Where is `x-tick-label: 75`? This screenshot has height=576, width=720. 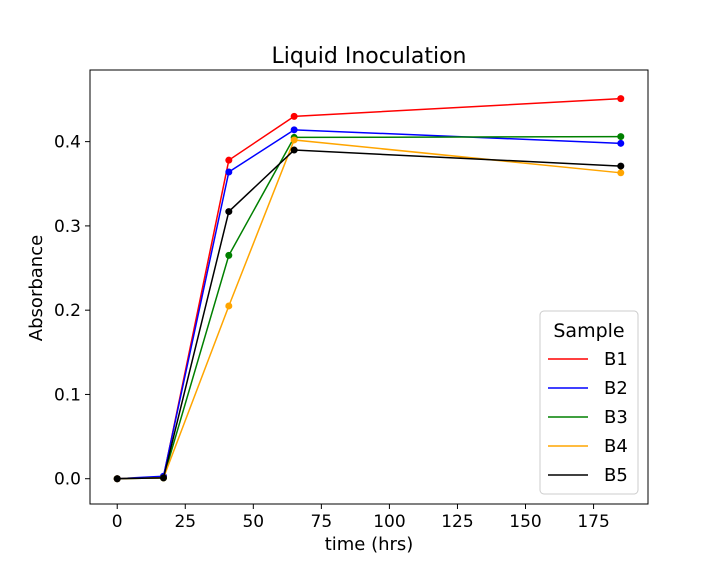
x-tick-label: 75 is located at coordinates (322, 522).